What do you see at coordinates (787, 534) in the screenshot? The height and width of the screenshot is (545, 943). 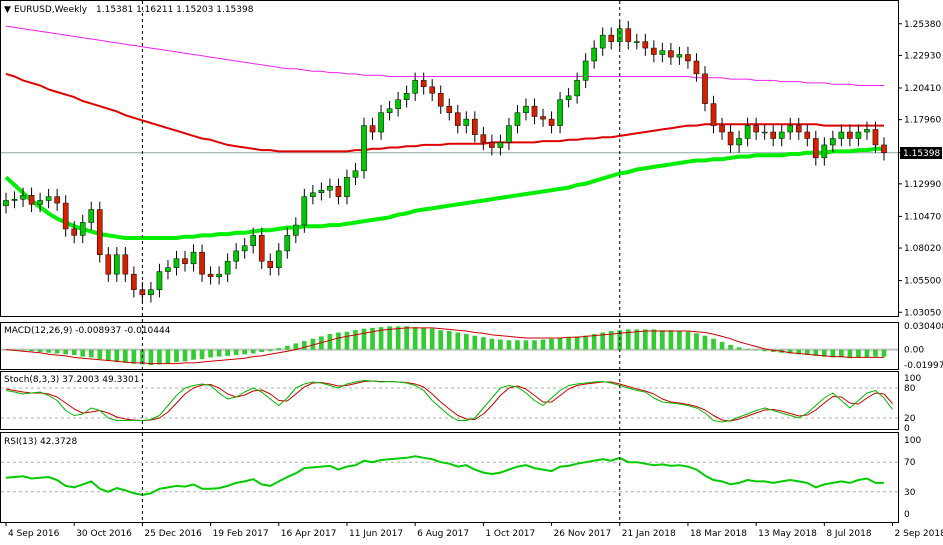 I see `time-axis-label: 13 May 2018` at bounding box center [787, 534].